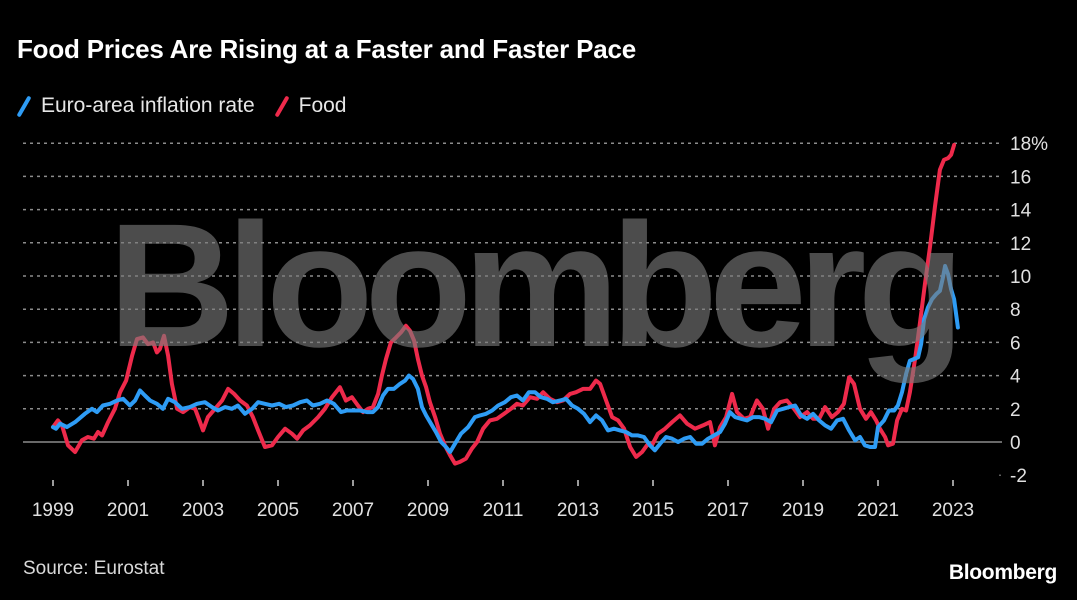 Image resolution: width=1077 pixels, height=600 pixels. I want to click on x-tick-label: 2017, so click(728, 510).